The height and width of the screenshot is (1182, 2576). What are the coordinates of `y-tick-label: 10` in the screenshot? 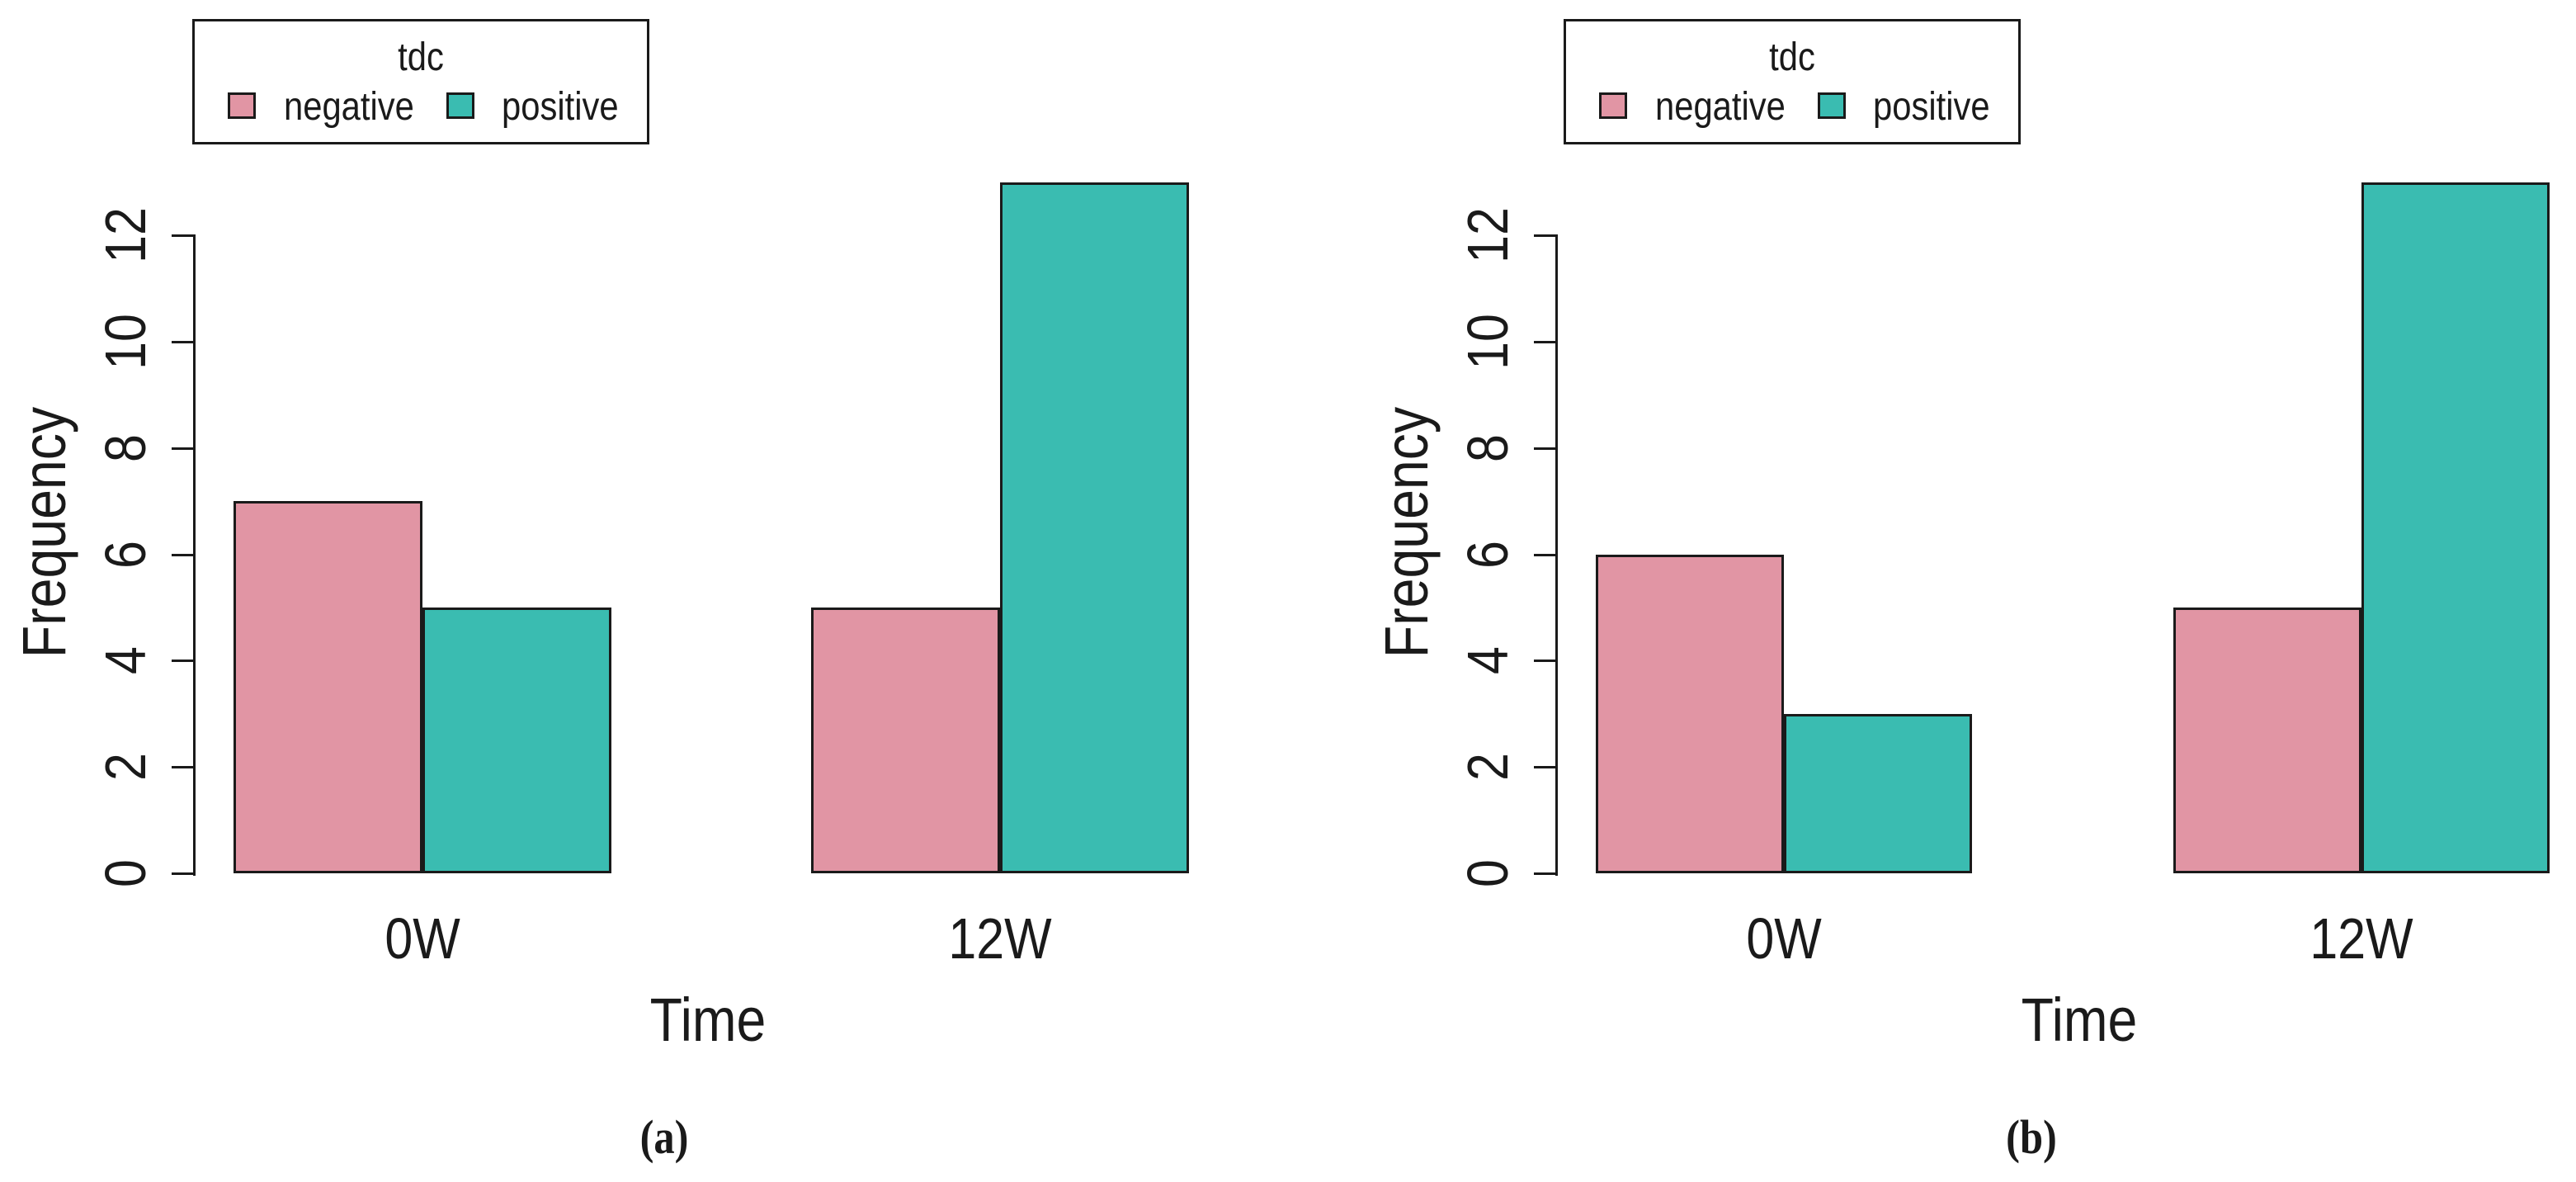 It's located at (1487, 342).